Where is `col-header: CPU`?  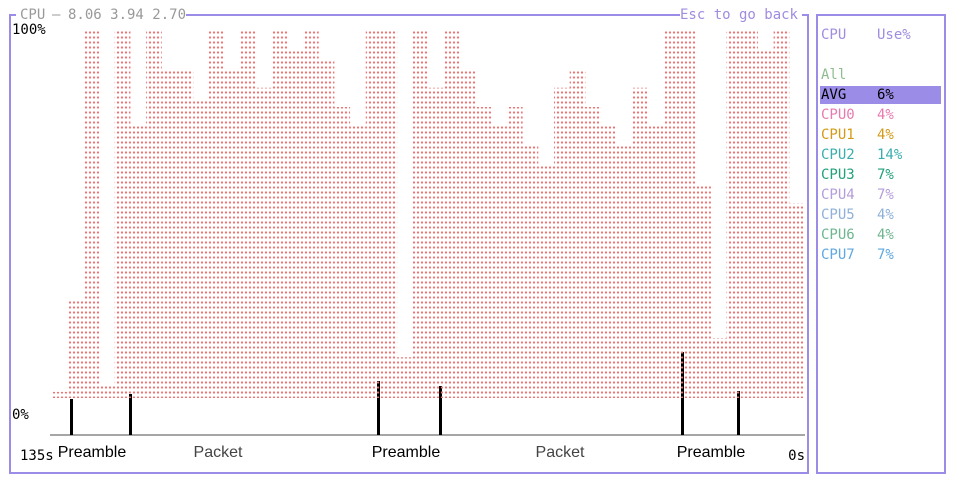 col-header: CPU is located at coordinates (833, 35).